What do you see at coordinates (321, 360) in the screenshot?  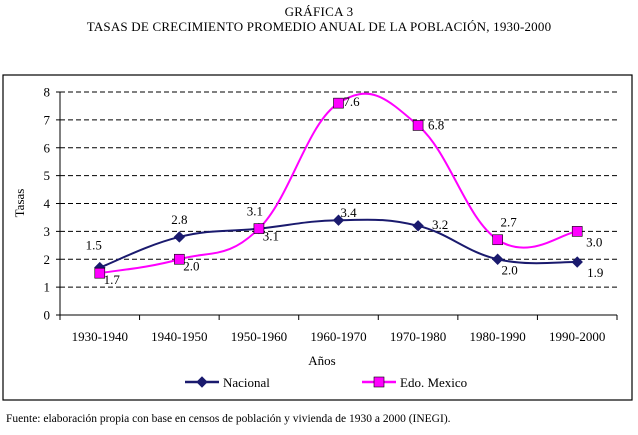 I see `x-axis-label: Años` at bounding box center [321, 360].